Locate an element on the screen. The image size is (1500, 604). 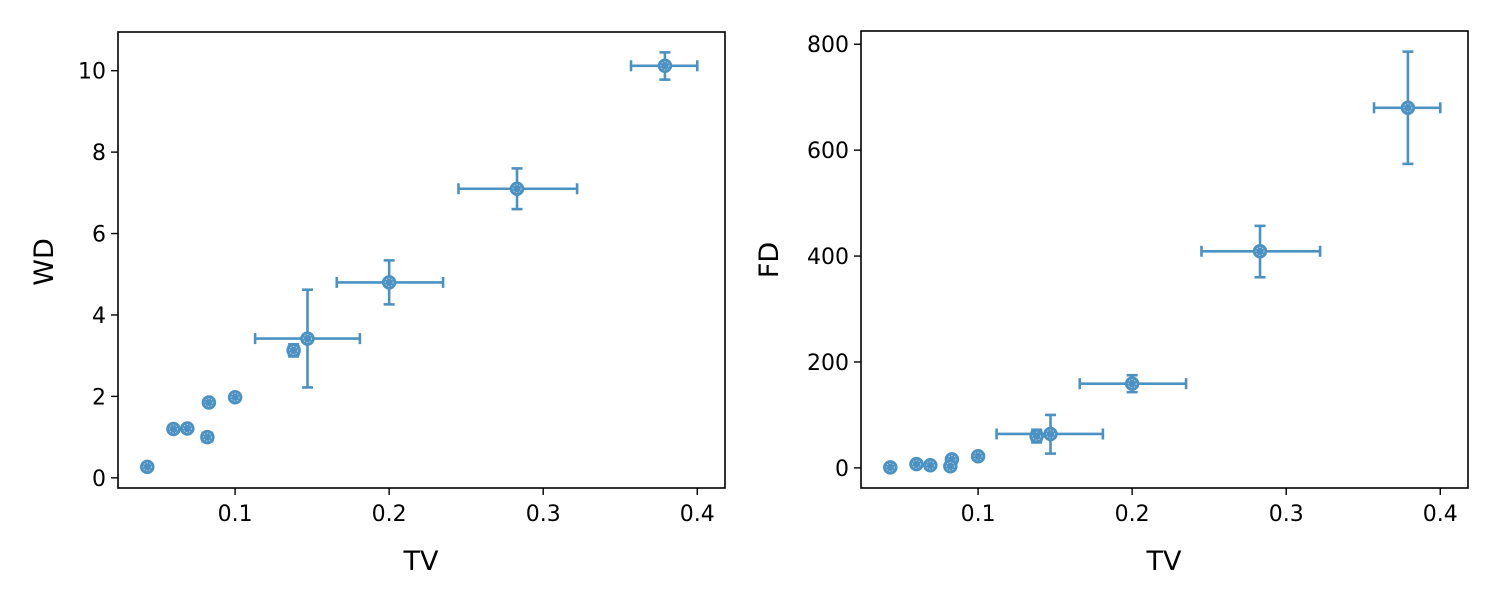
wd-vs-tv-xlabel: TV is located at coordinates (421, 561).